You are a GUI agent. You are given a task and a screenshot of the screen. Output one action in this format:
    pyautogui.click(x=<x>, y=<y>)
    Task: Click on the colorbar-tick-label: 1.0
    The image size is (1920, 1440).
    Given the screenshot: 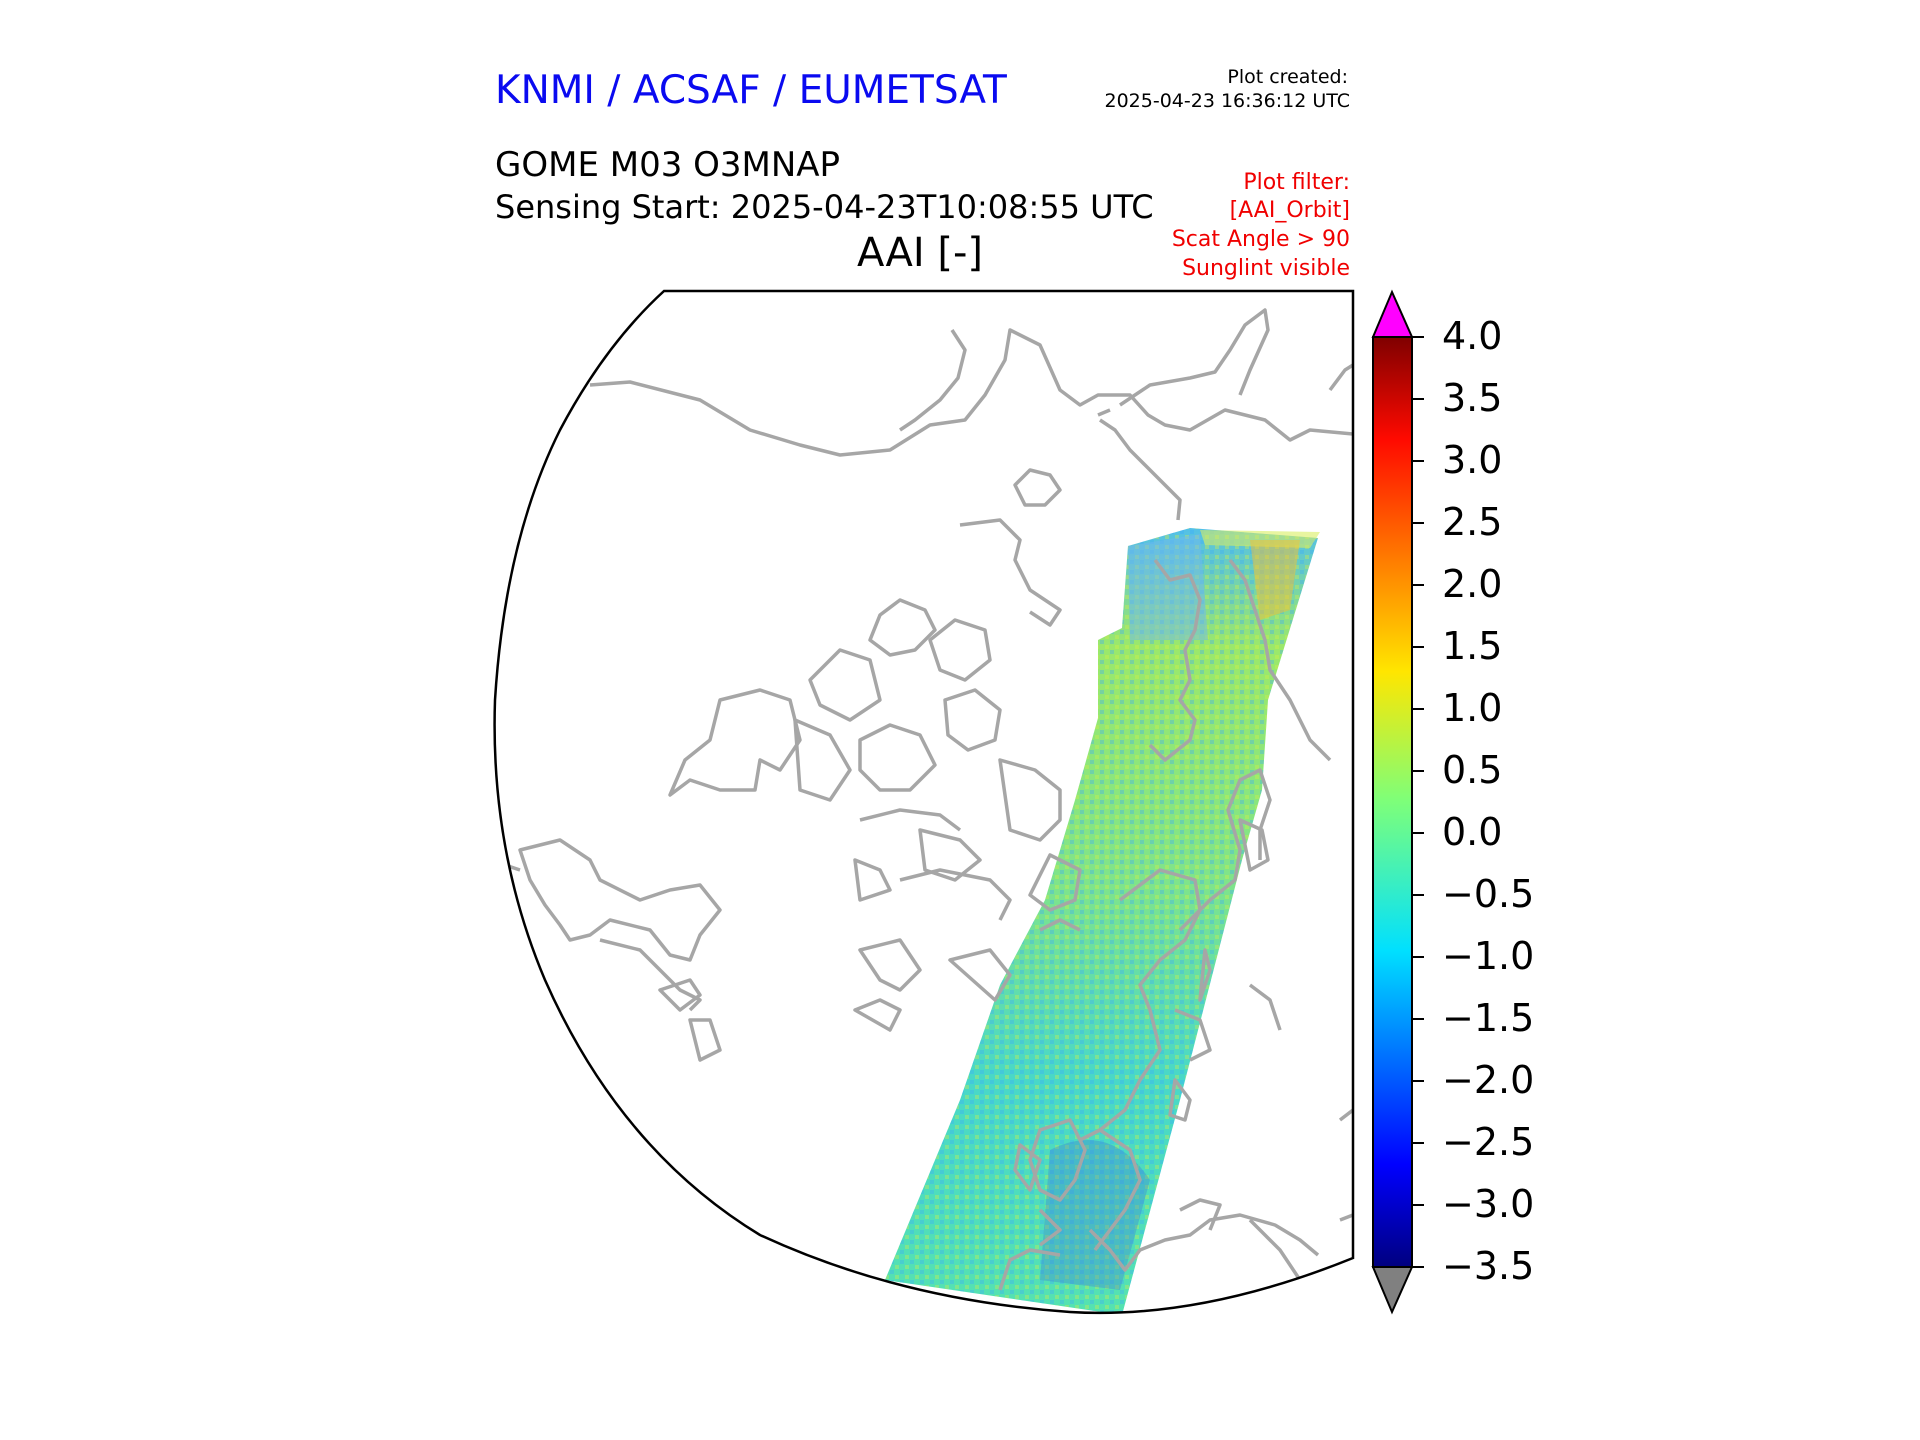 What is the action you would take?
    pyautogui.click(x=1472, y=708)
    